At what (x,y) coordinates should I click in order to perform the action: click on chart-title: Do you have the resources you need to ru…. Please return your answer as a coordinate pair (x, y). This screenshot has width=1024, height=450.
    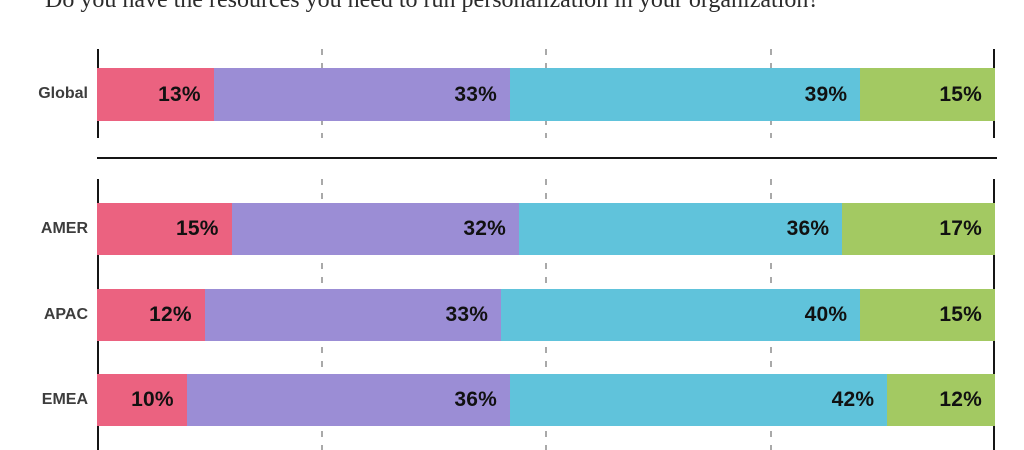
    Looking at the image, I should click on (432, 6).